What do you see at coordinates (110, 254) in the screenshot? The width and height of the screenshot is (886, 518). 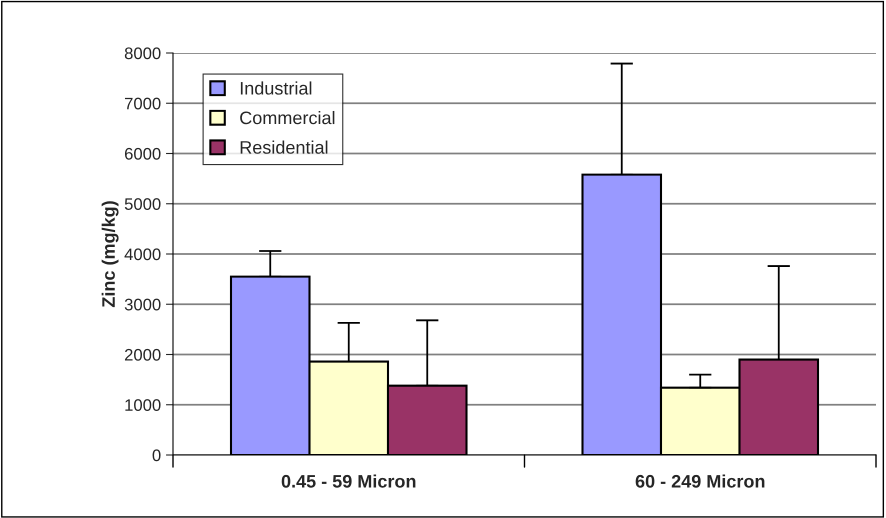 I see `y-axis-title: Zinc (mg/kg)` at bounding box center [110, 254].